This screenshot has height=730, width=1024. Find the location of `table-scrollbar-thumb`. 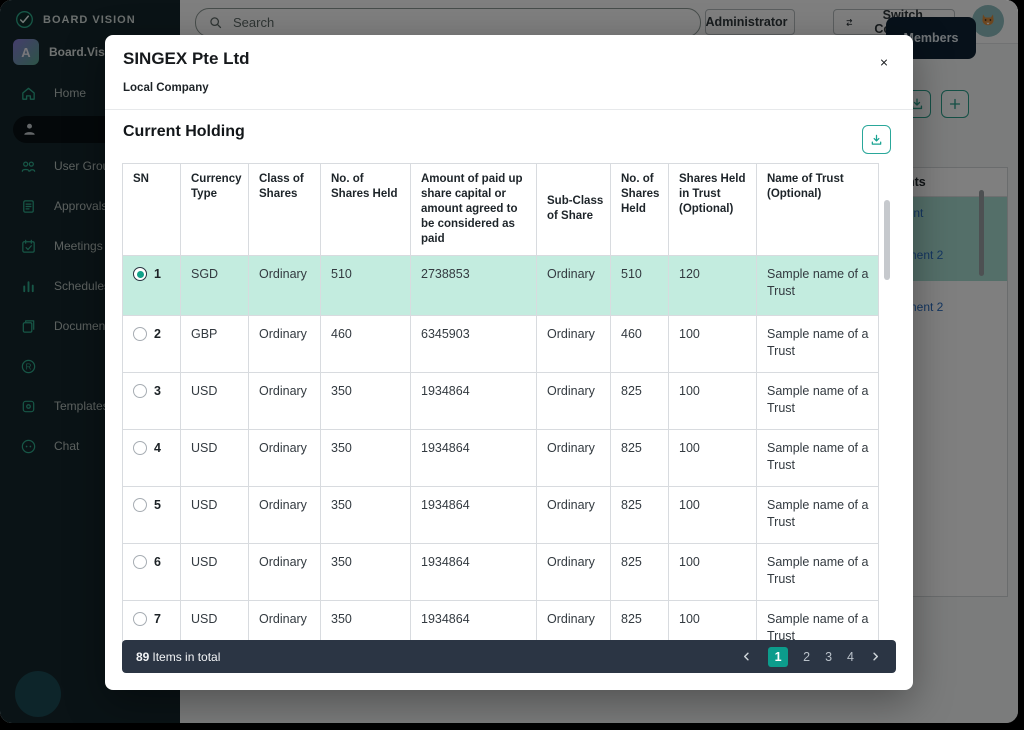

table-scrollbar-thumb is located at coordinates (887, 240).